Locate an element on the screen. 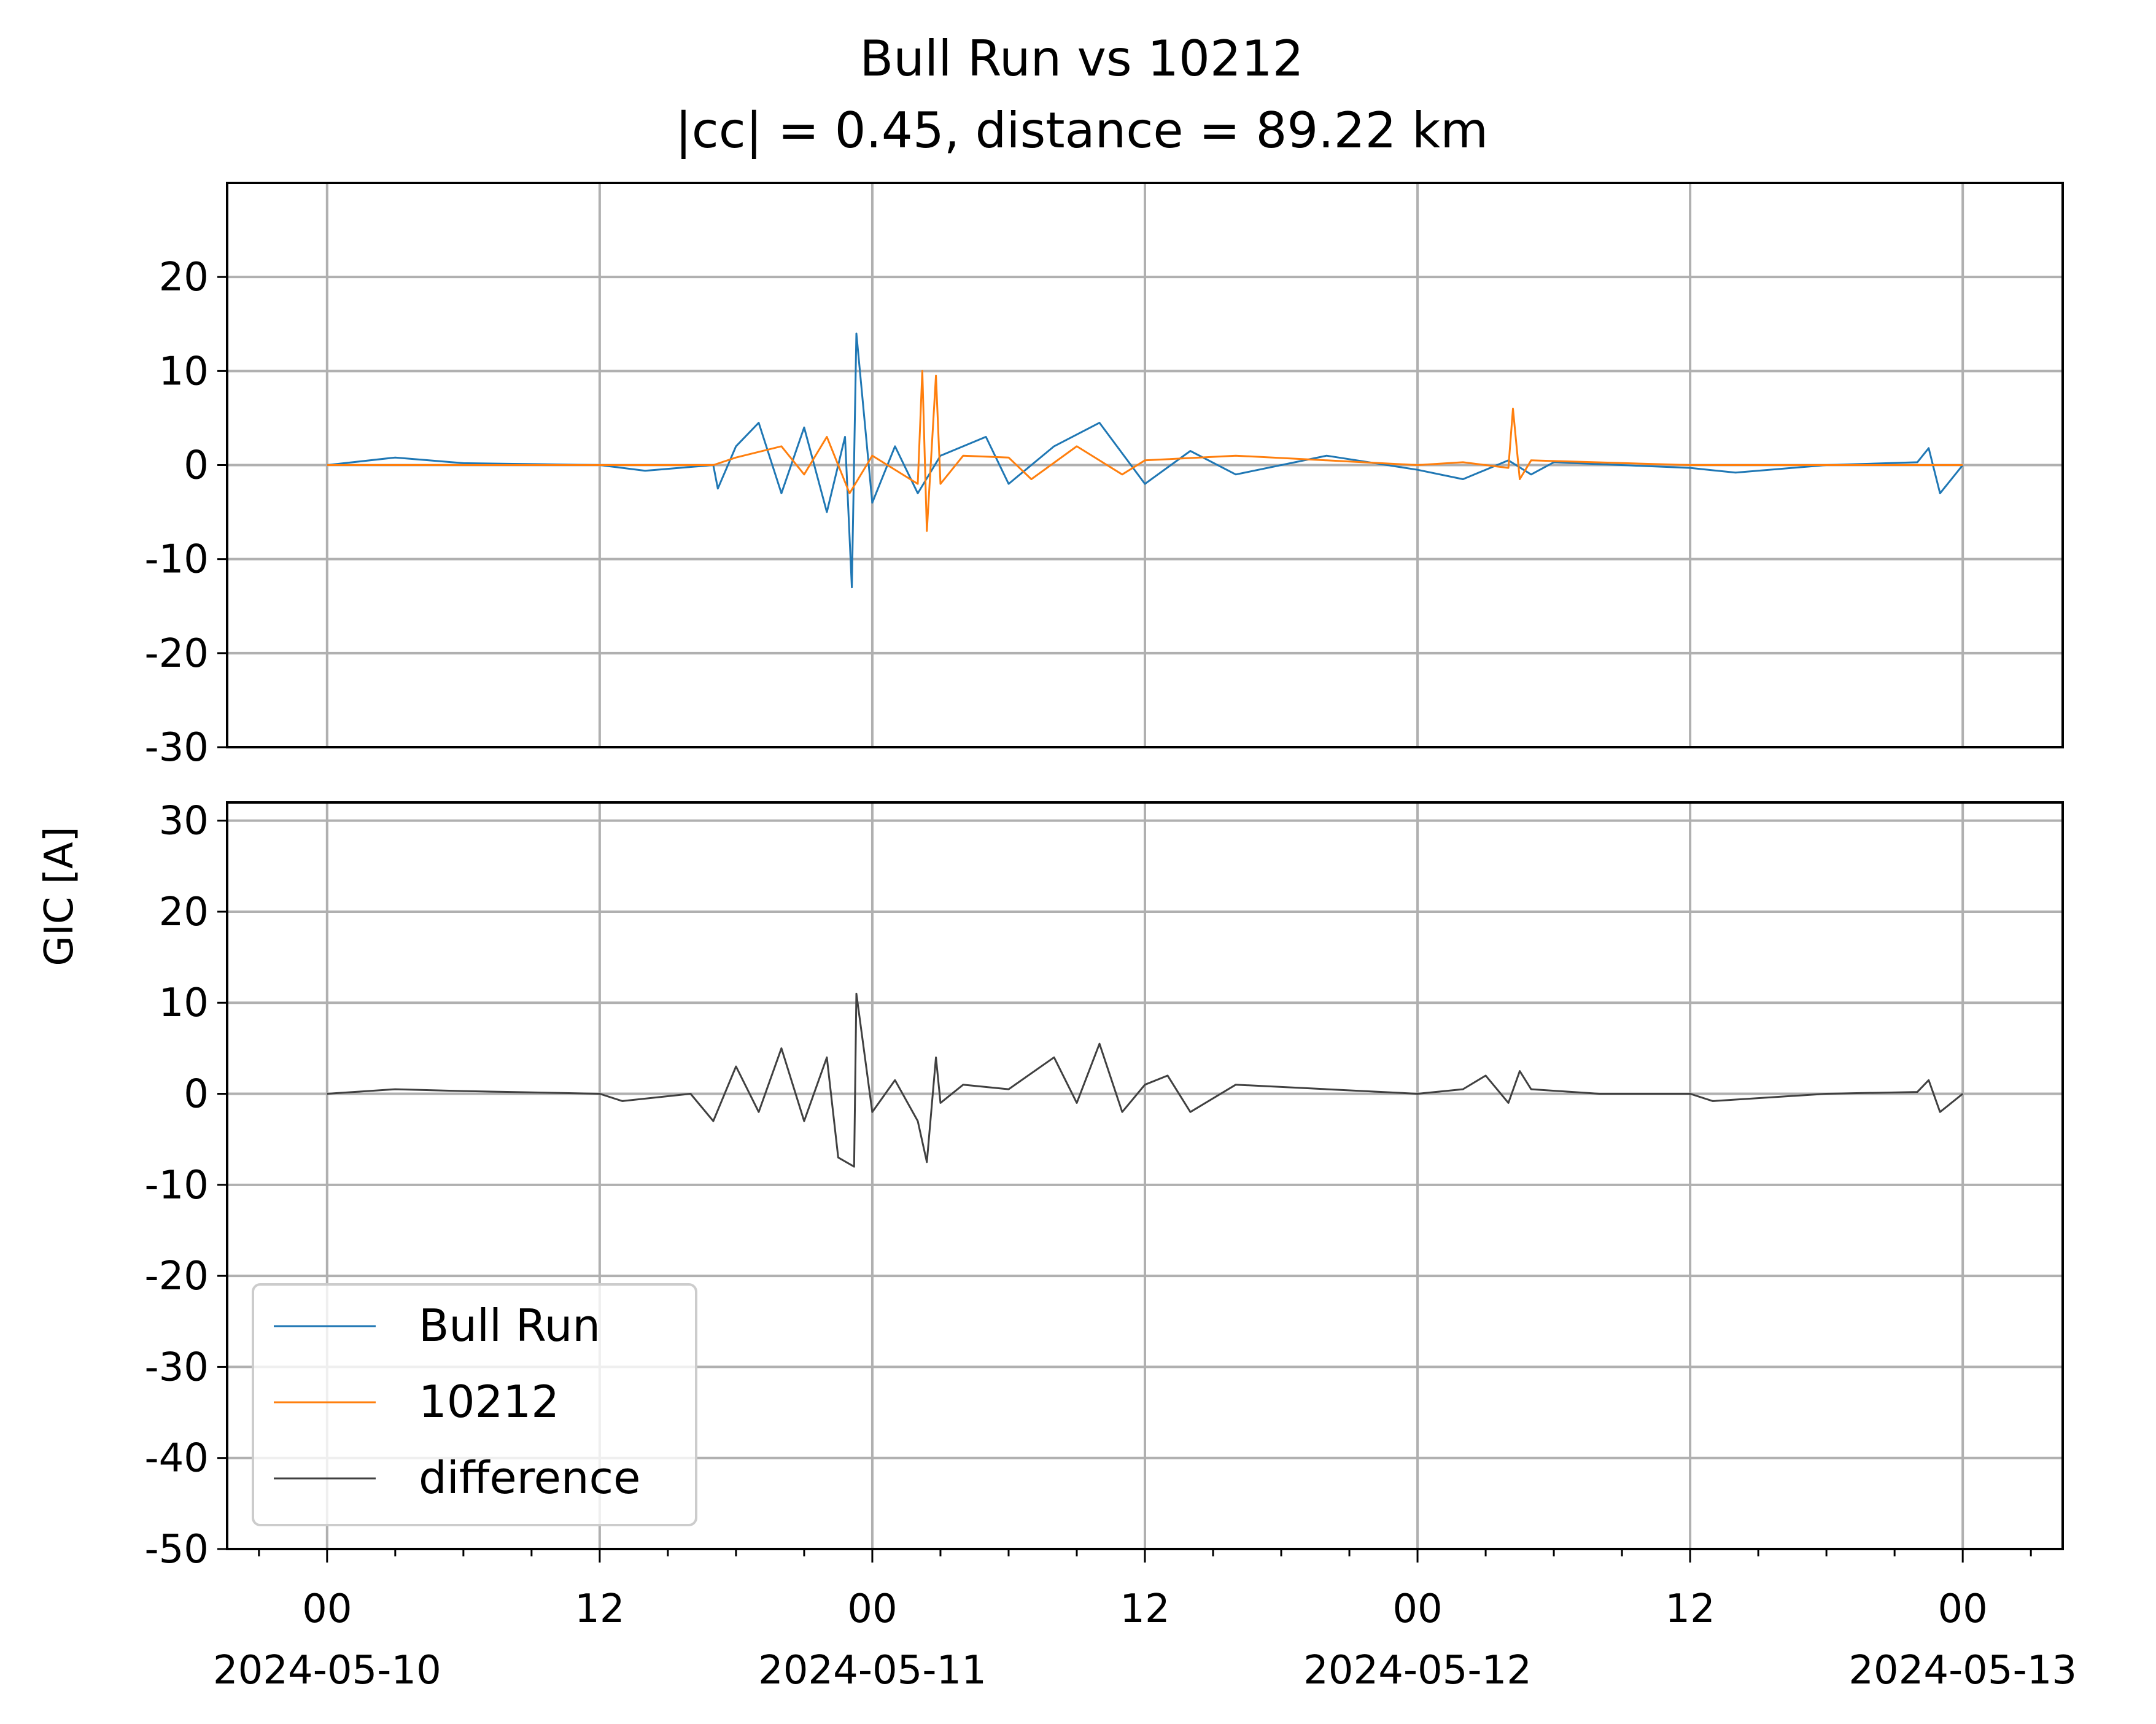  x-tick-date-label: 2024-05-12 is located at coordinates (1417, 1670).